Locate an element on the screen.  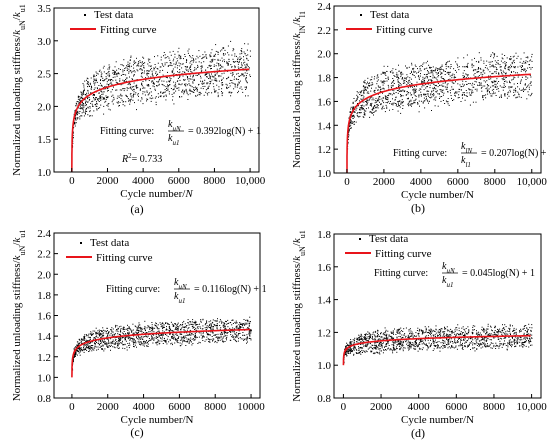
test-data-points is located at coordinates (161, 94).